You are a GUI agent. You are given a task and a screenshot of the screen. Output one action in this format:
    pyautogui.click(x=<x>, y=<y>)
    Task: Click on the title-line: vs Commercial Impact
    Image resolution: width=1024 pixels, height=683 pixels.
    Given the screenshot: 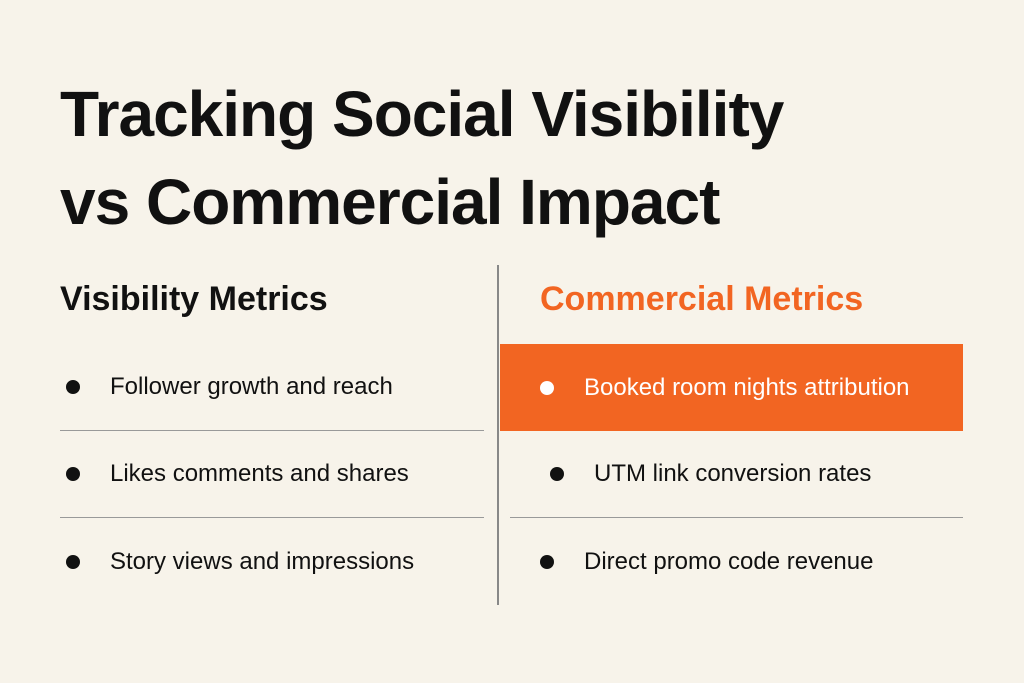 What is the action you would take?
    pyautogui.click(x=390, y=202)
    